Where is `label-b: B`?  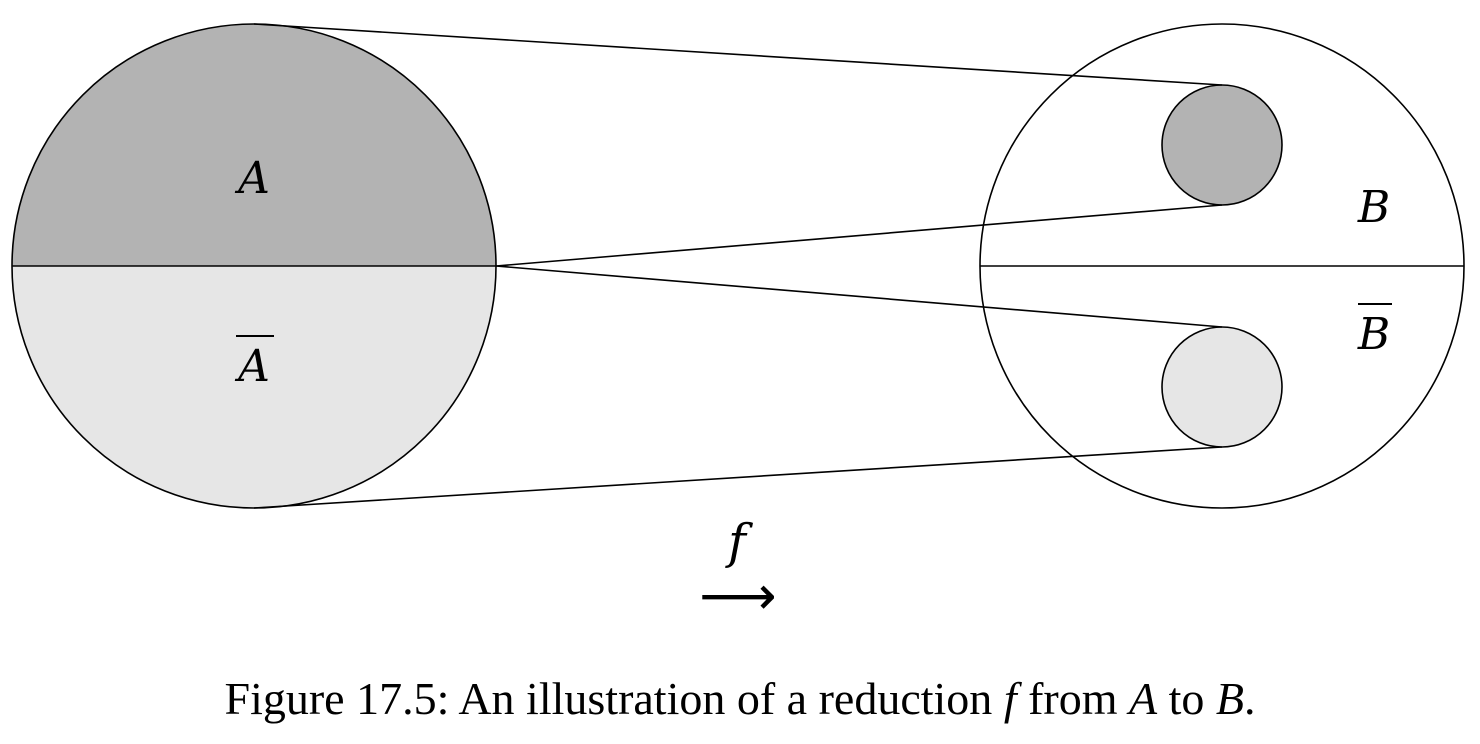
label-b: B is located at coordinates (1373, 207).